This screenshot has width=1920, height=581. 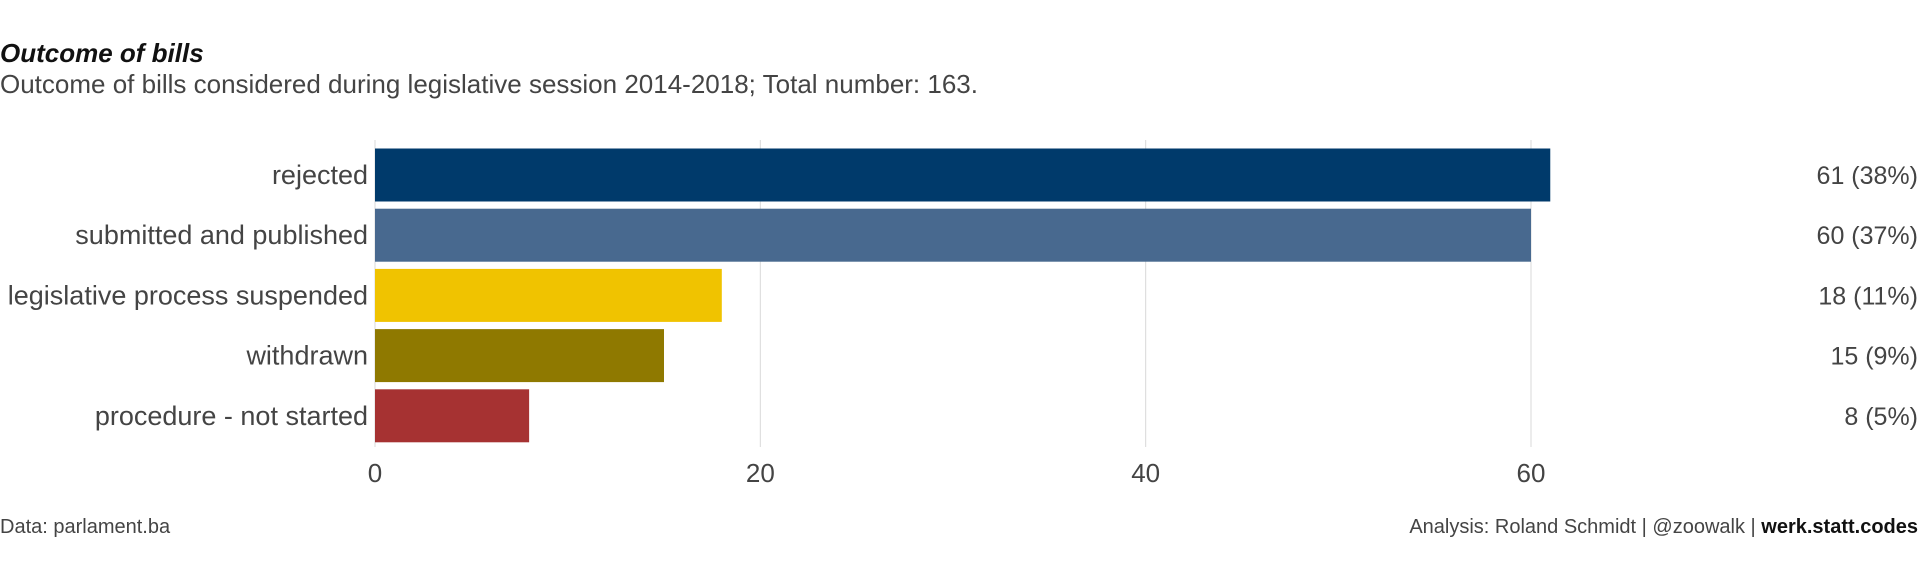 I want to click on value-label-0: 61 (38%), so click(x=1867, y=176).